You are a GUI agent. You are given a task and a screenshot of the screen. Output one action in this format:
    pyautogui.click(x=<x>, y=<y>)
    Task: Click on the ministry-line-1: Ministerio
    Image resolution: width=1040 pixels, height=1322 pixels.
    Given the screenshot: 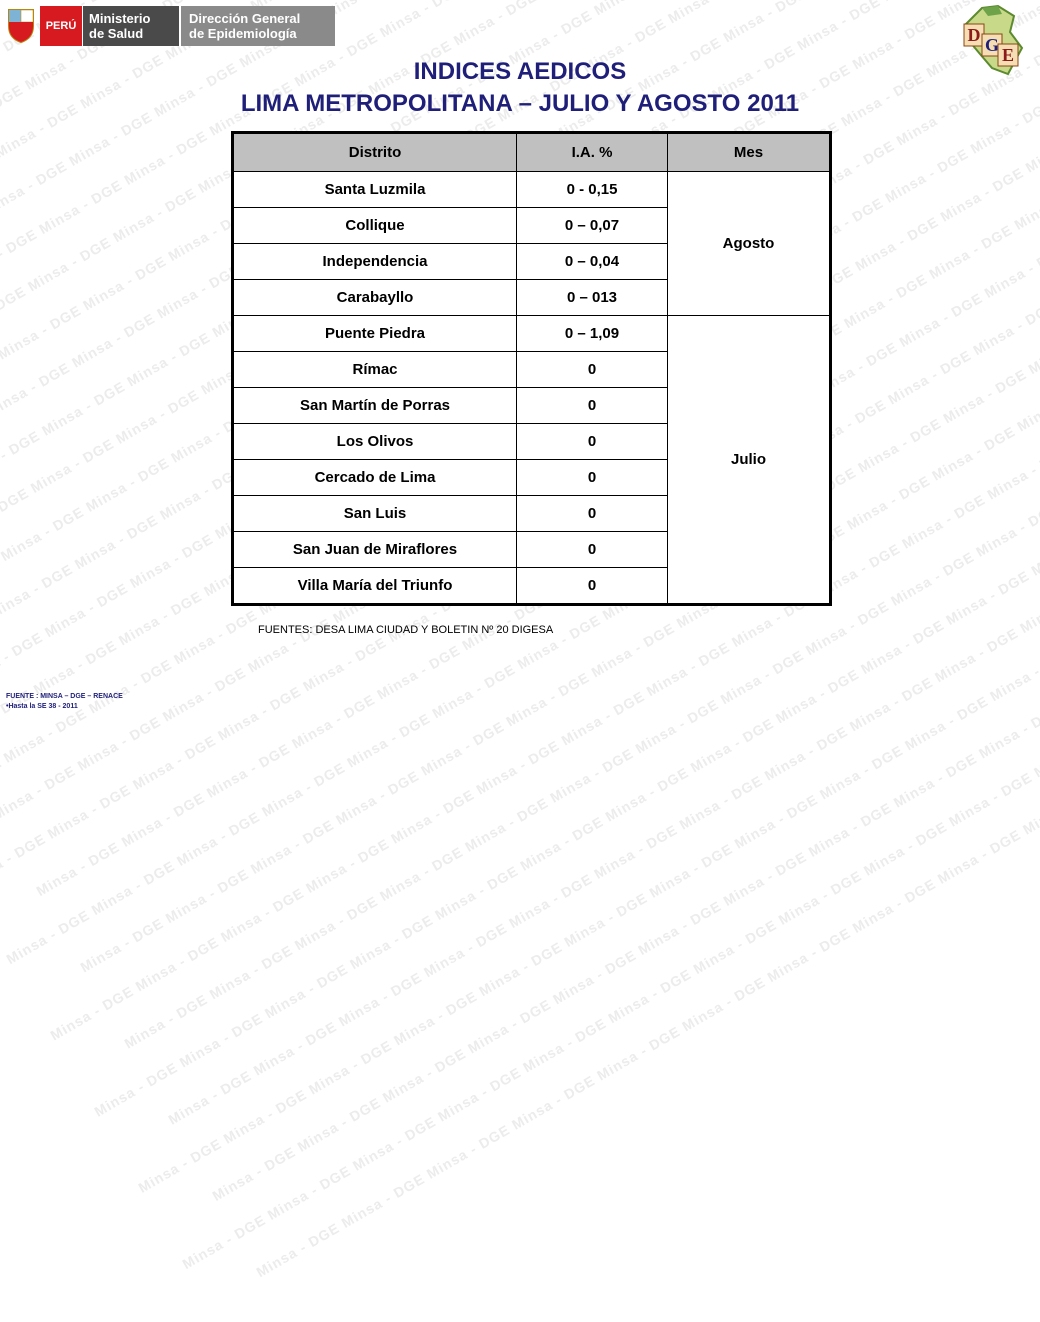 What is the action you would take?
    pyautogui.click(x=120, y=18)
    